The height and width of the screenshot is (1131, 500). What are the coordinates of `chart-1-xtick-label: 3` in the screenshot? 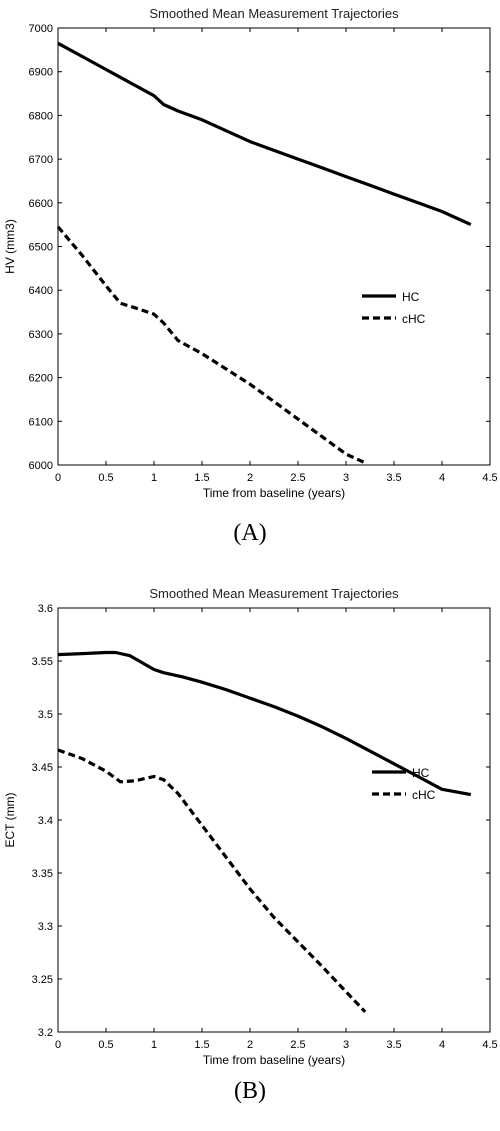 It's located at (346, 1045).